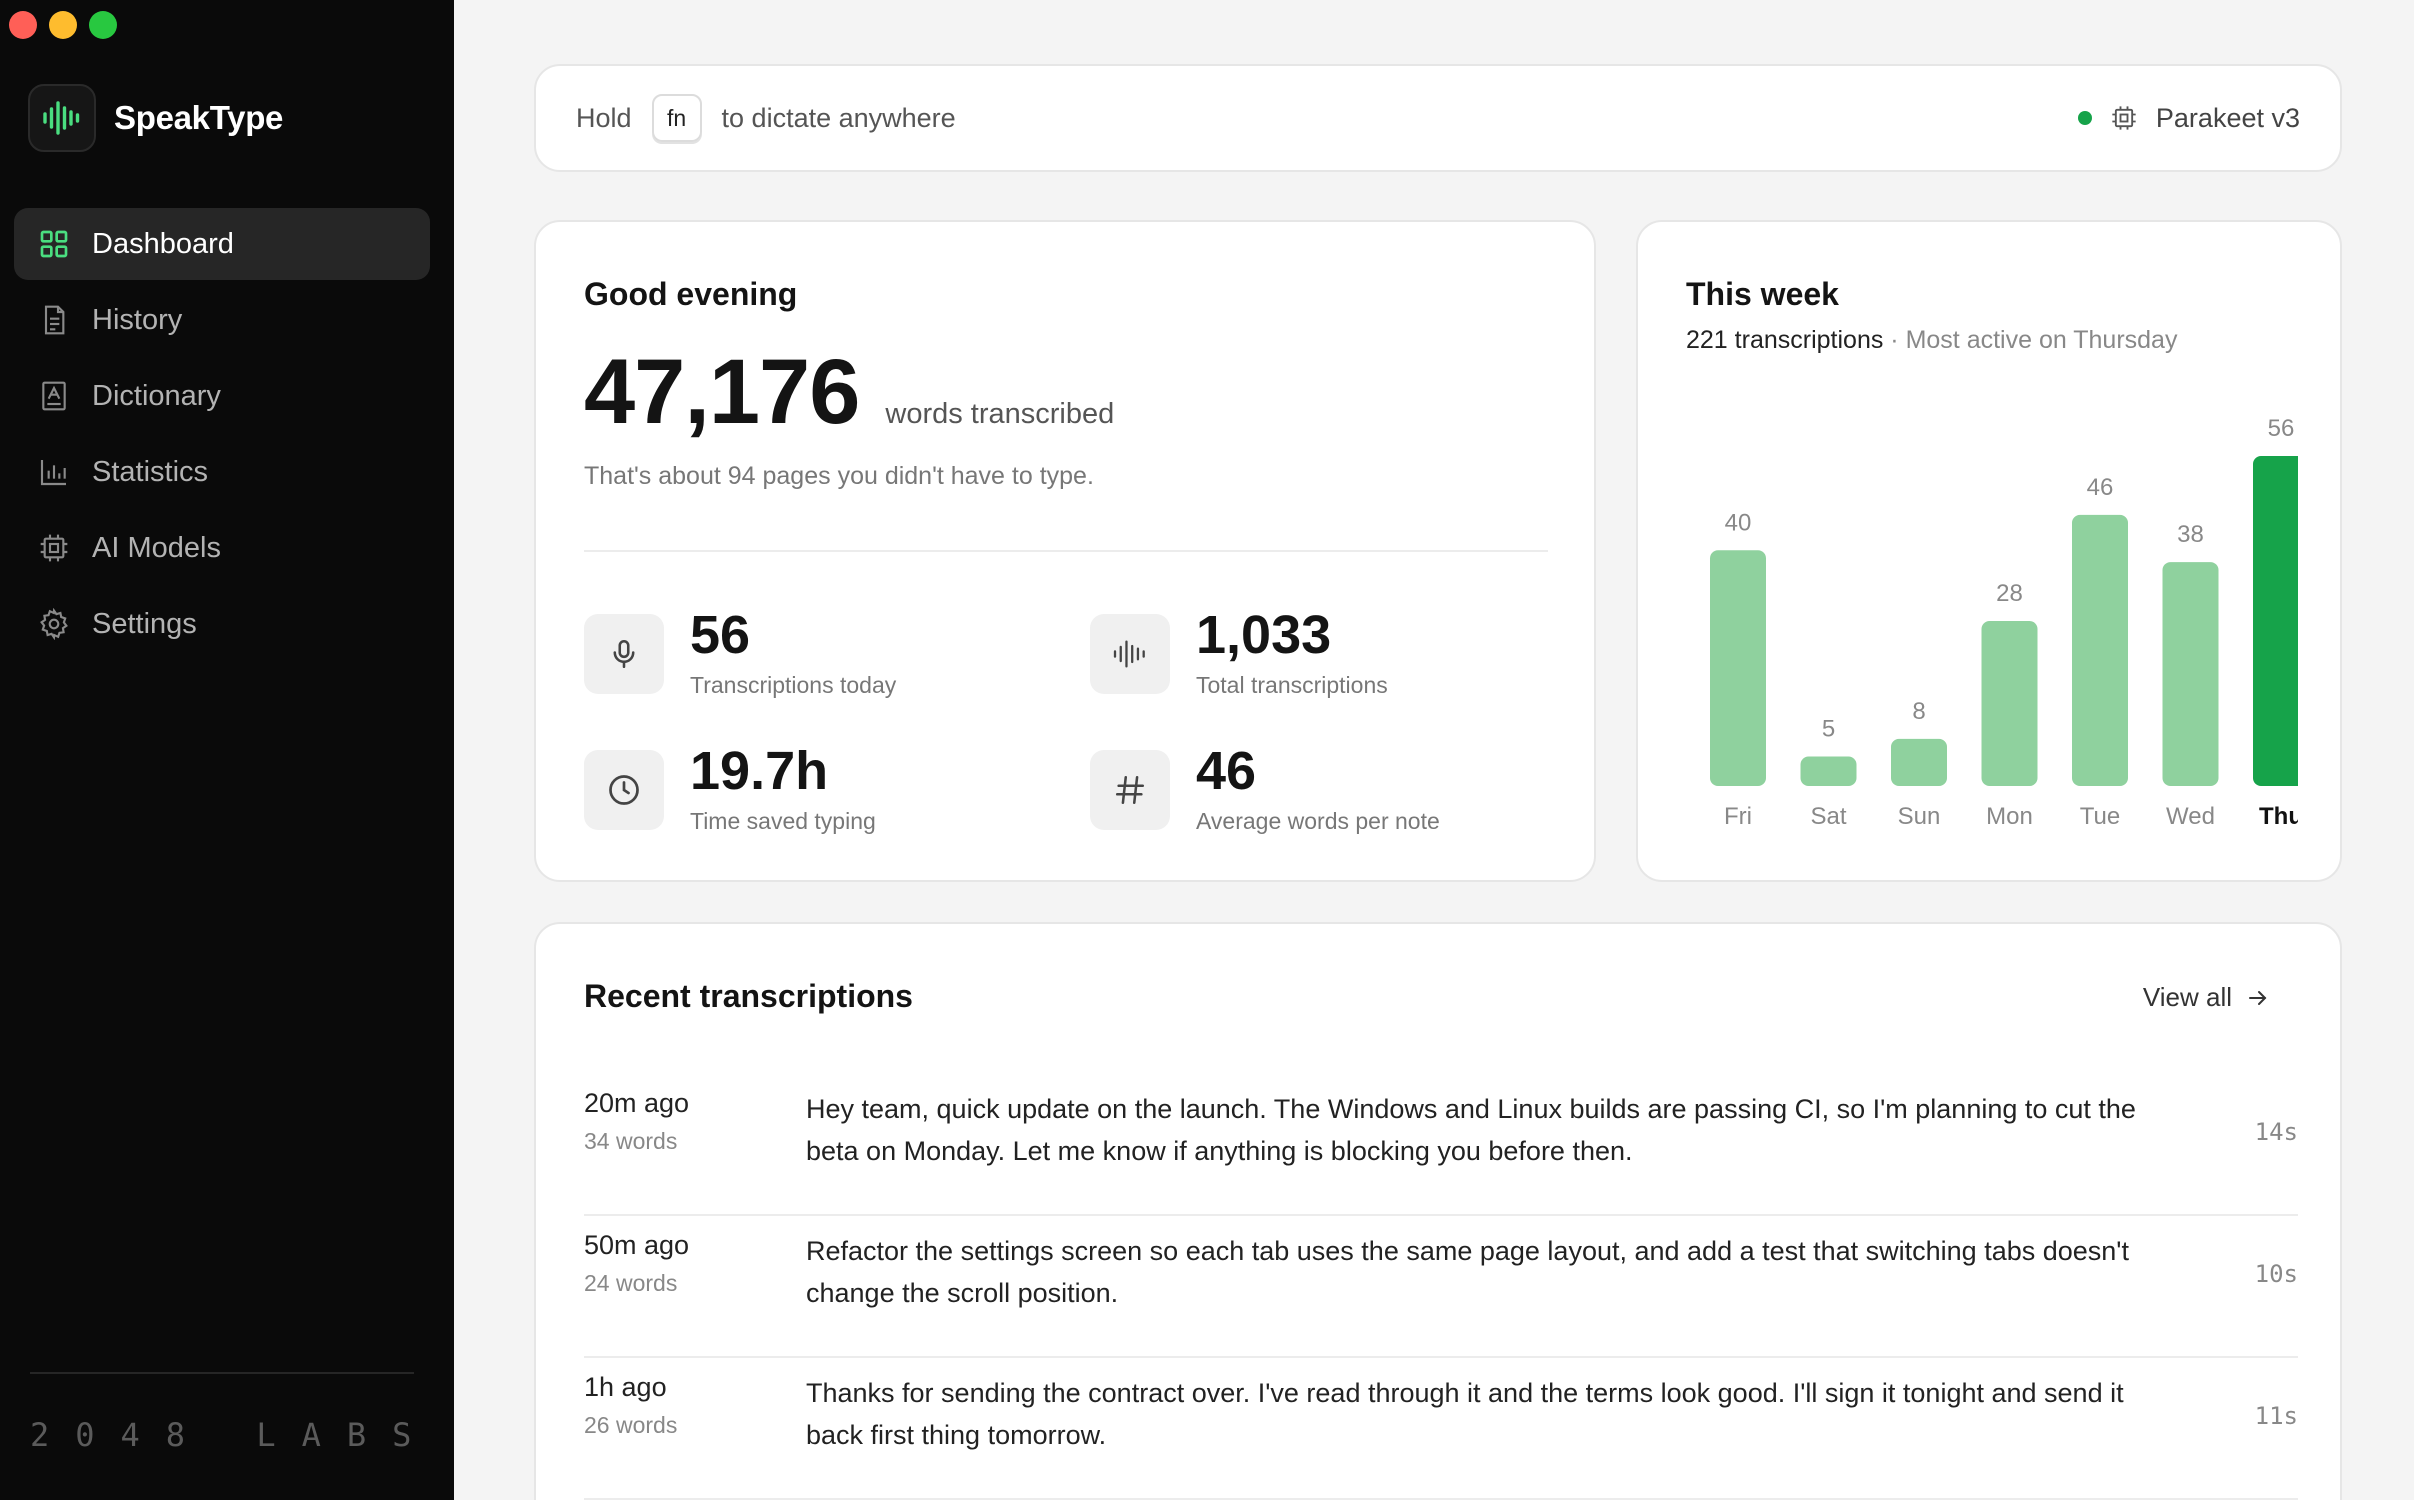 This screenshot has width=2414, height=1500. Describe the element at coordinates (2281, 428) in the screenshot. I see `bar-value-label: 56` at that location.